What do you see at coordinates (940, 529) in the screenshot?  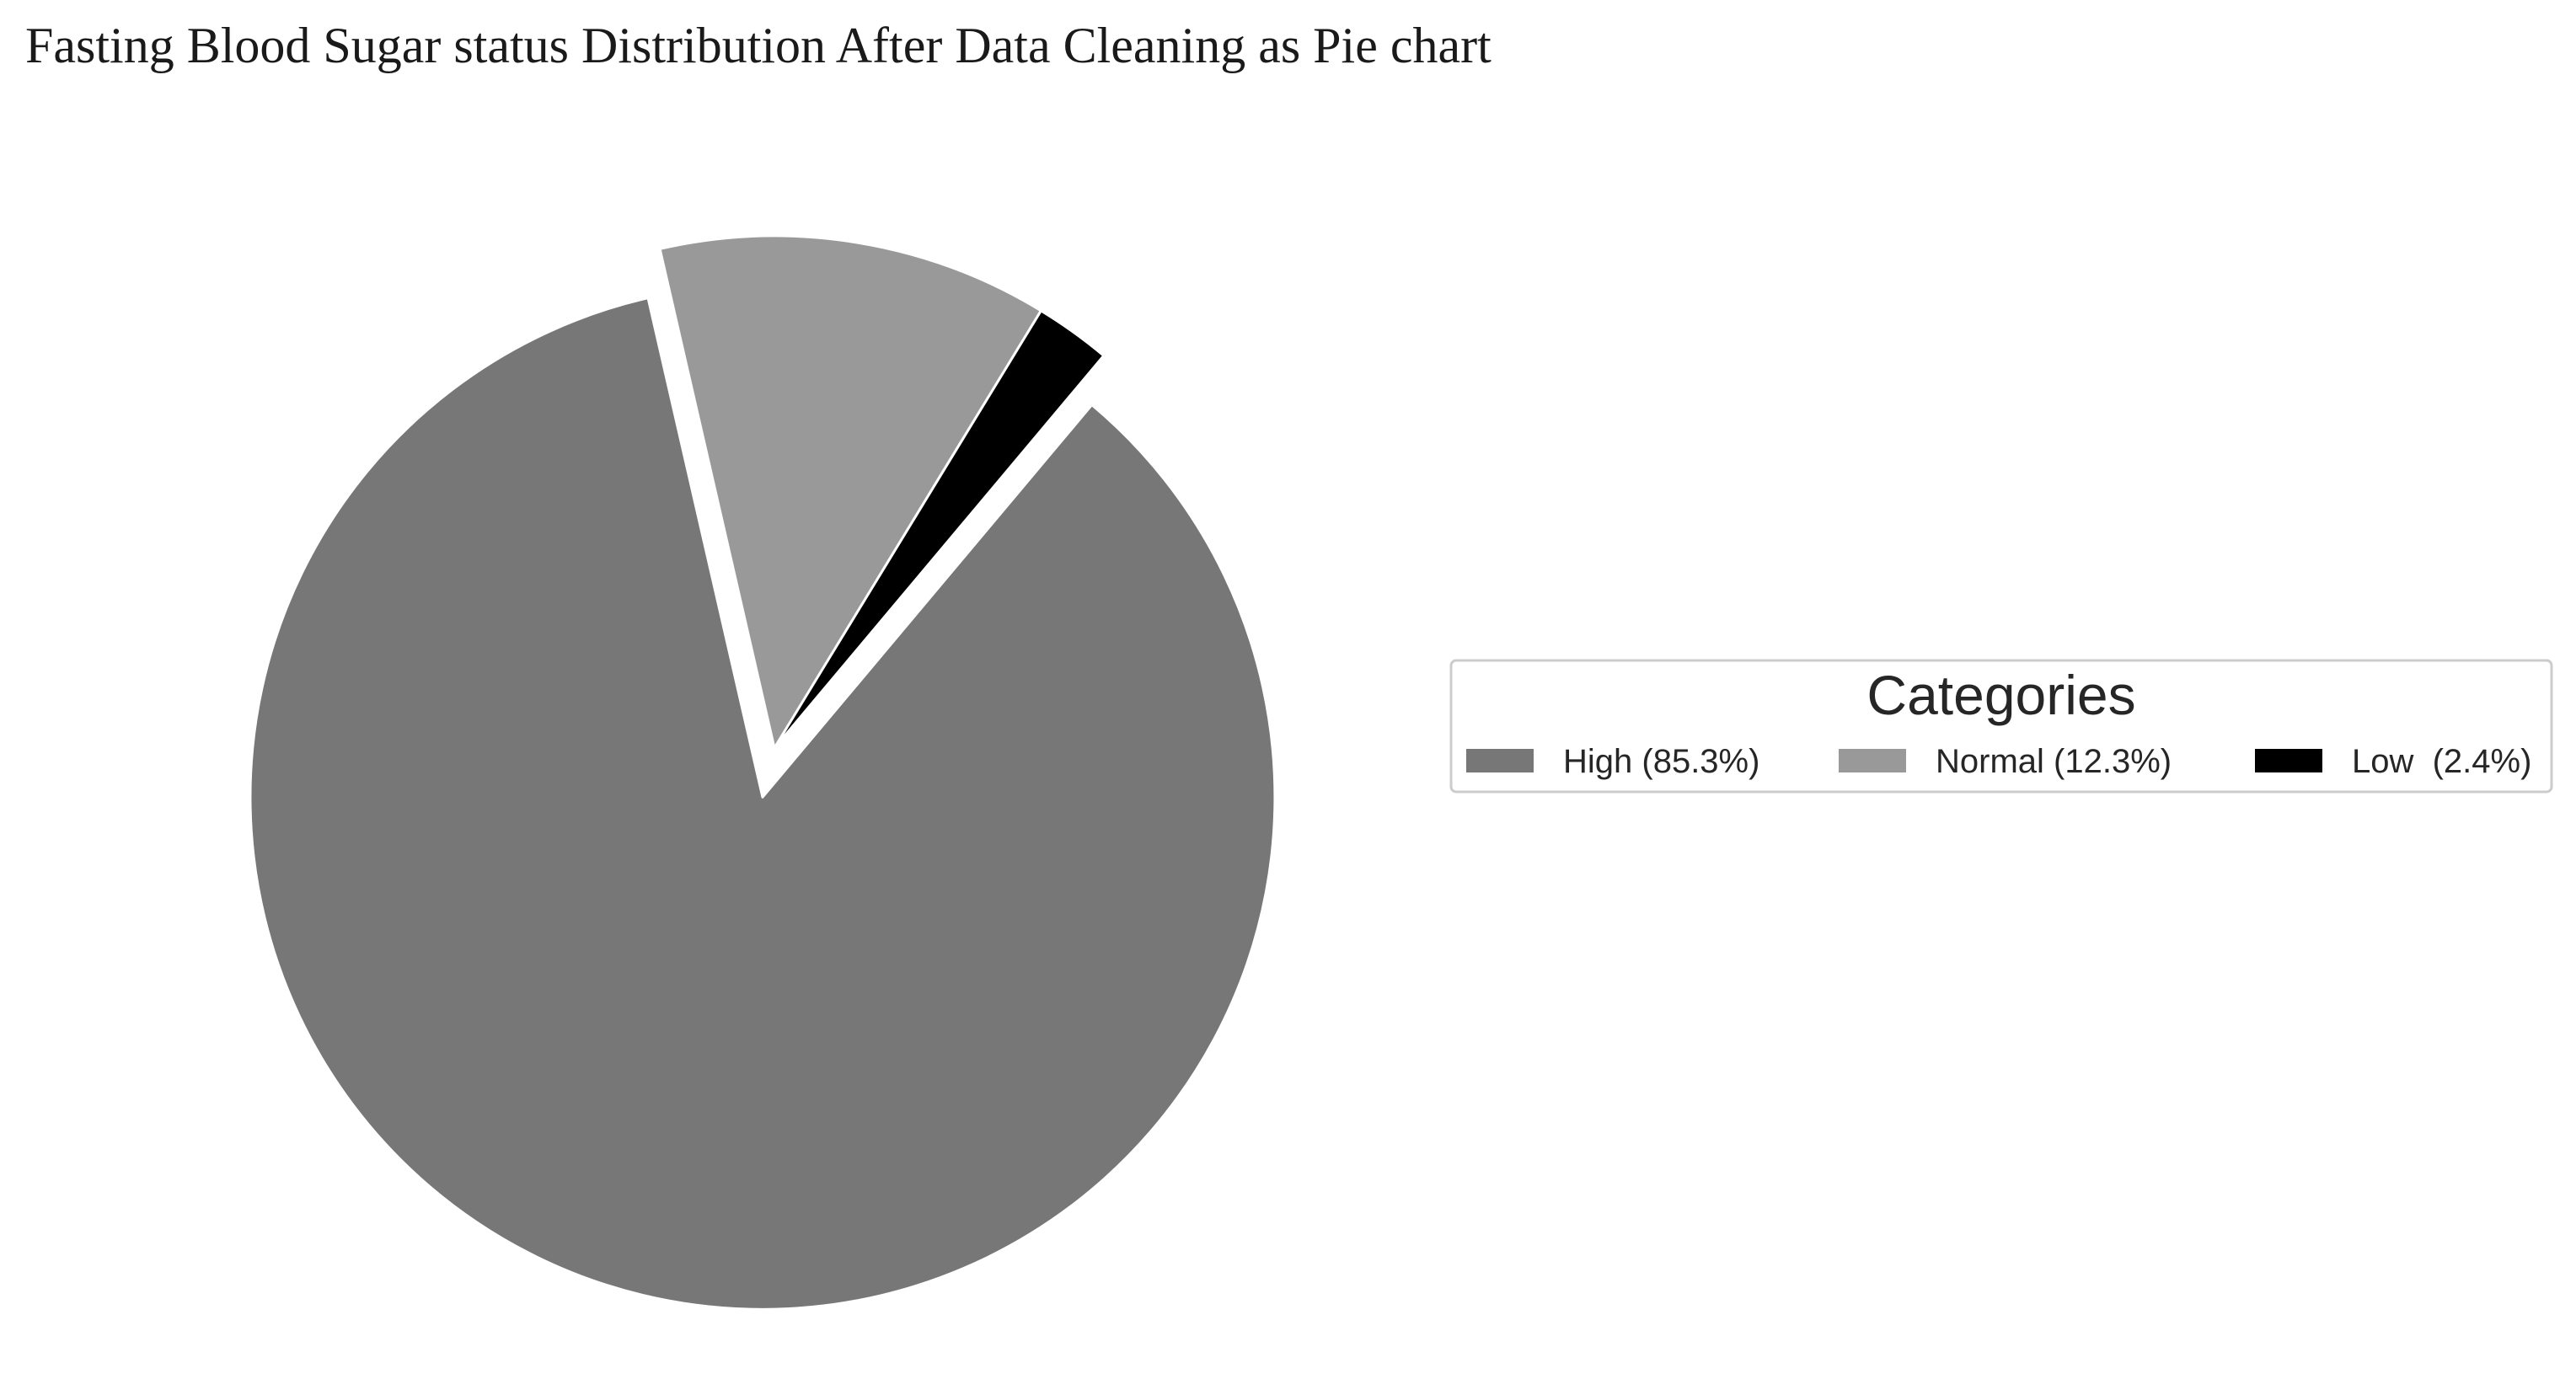 I see `pie-slice-low` at bounding box center [940, 529].